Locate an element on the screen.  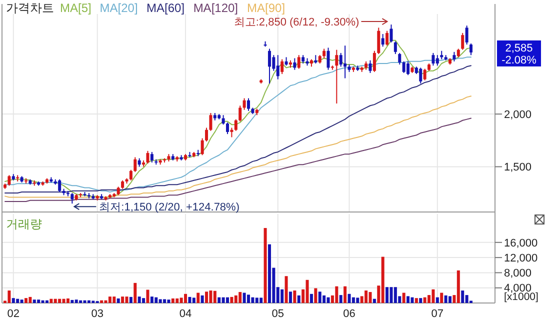
x-tick-label: 05 is located at coordinates (278, 314).